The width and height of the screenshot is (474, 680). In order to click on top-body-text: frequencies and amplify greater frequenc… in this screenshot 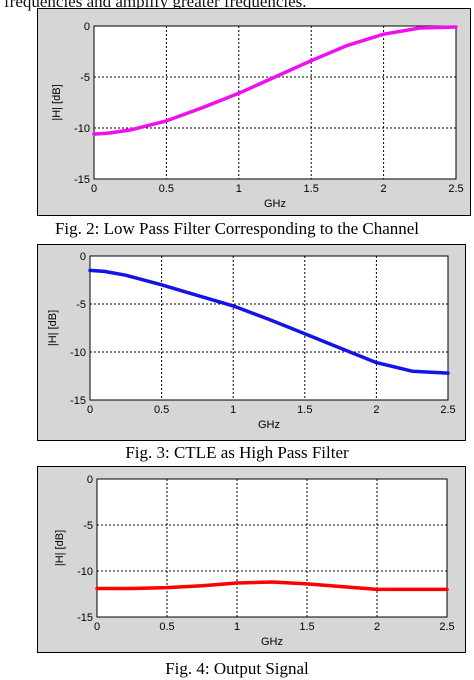, I will do `click(155, 5)`.